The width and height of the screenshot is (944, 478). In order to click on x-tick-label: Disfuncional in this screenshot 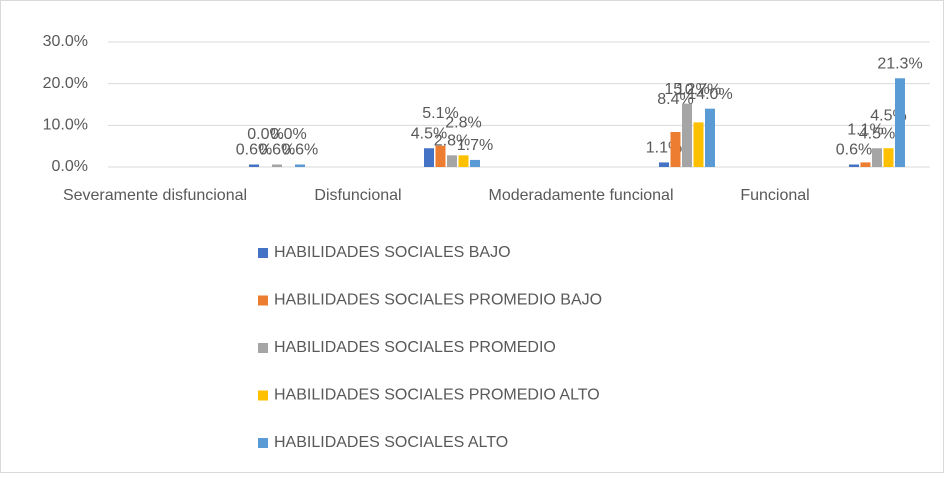, I will do `click(357, 195)`.